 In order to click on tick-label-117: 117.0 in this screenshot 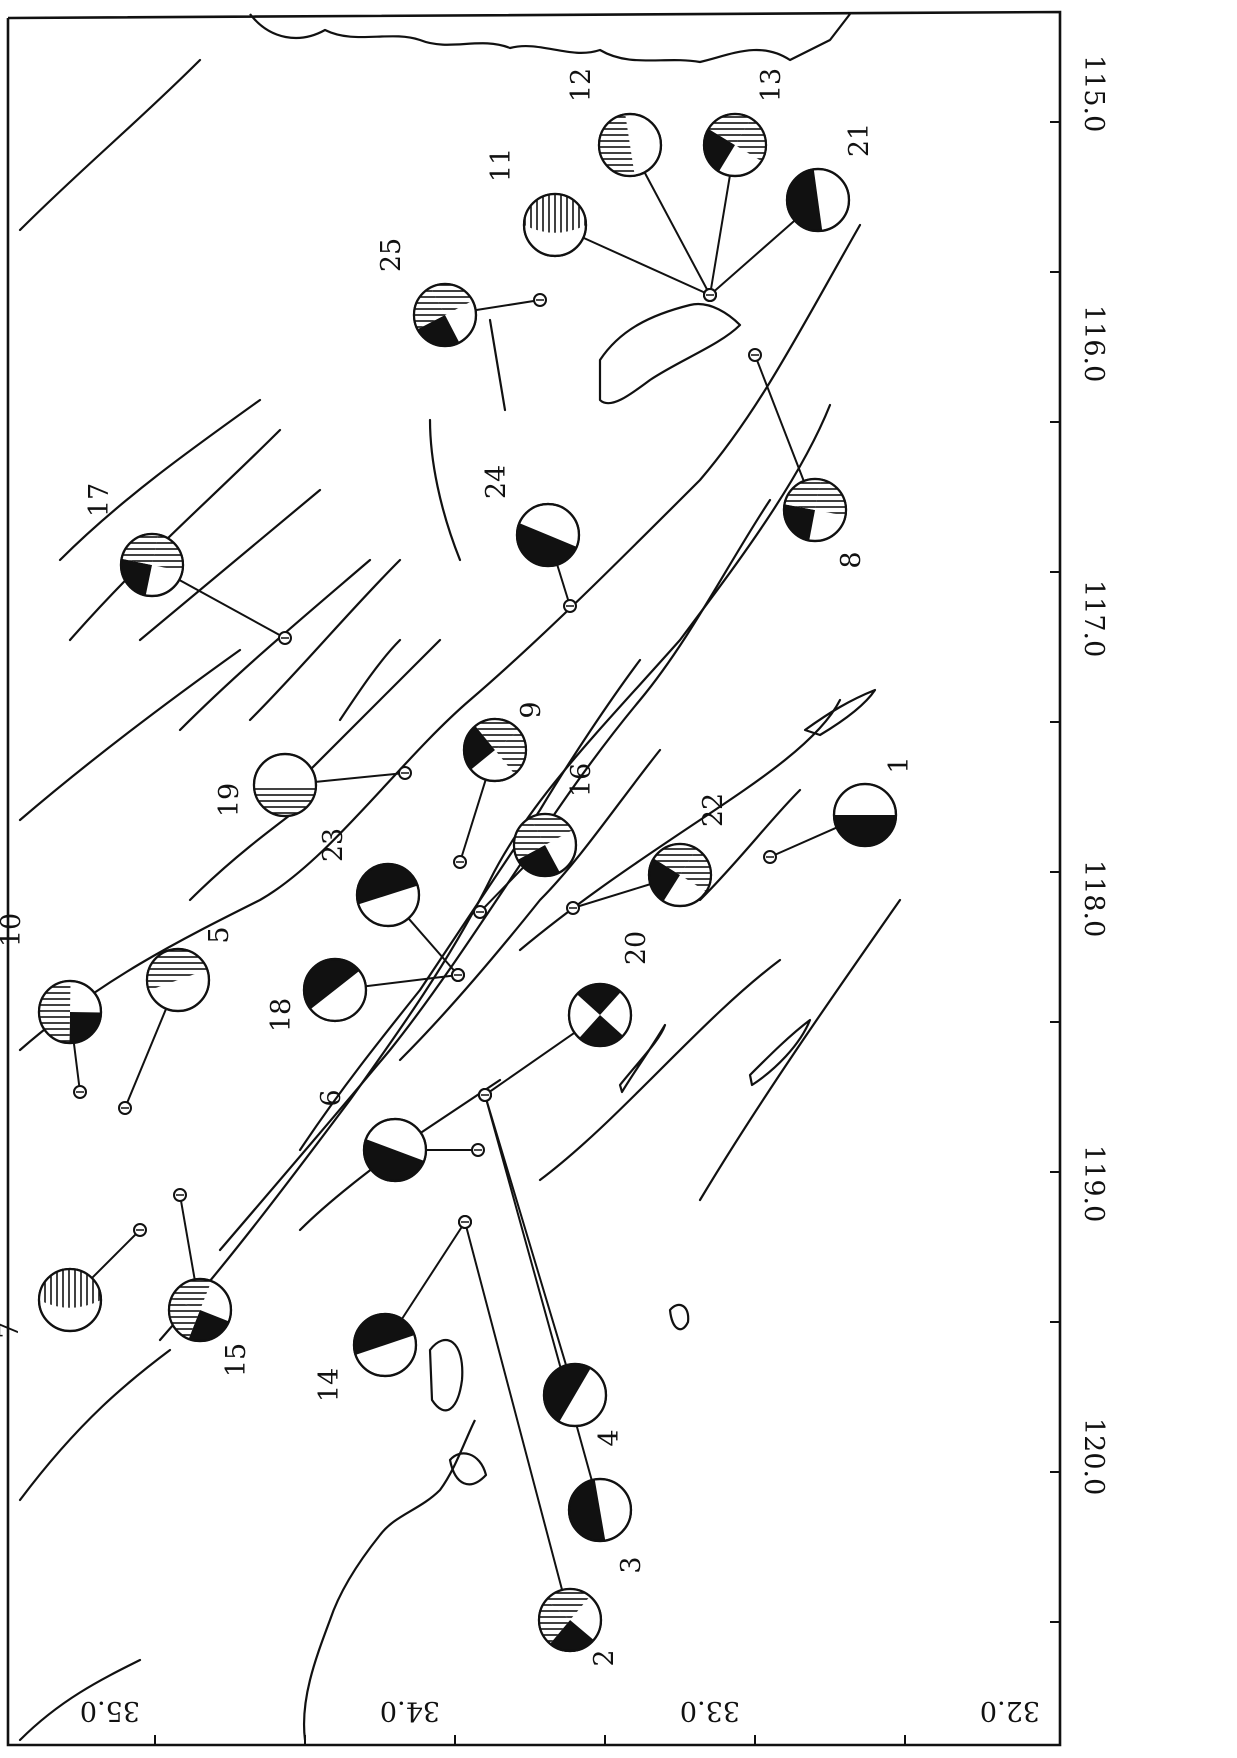, I will do `click(1093, 618)`.